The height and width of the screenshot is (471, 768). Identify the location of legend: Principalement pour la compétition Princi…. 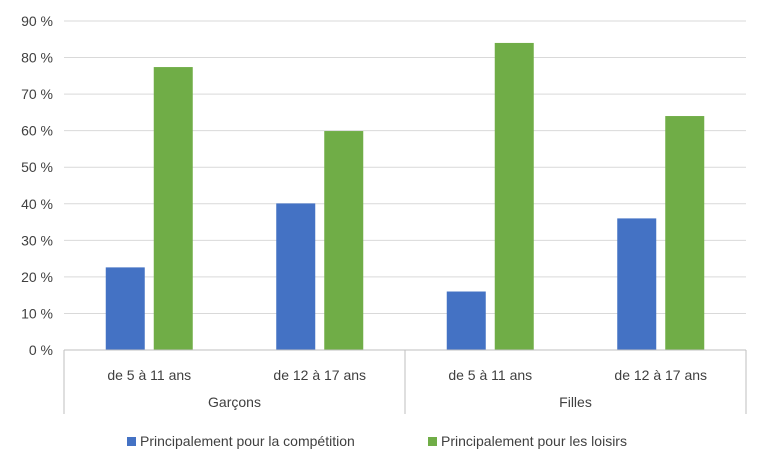
(377, 441).